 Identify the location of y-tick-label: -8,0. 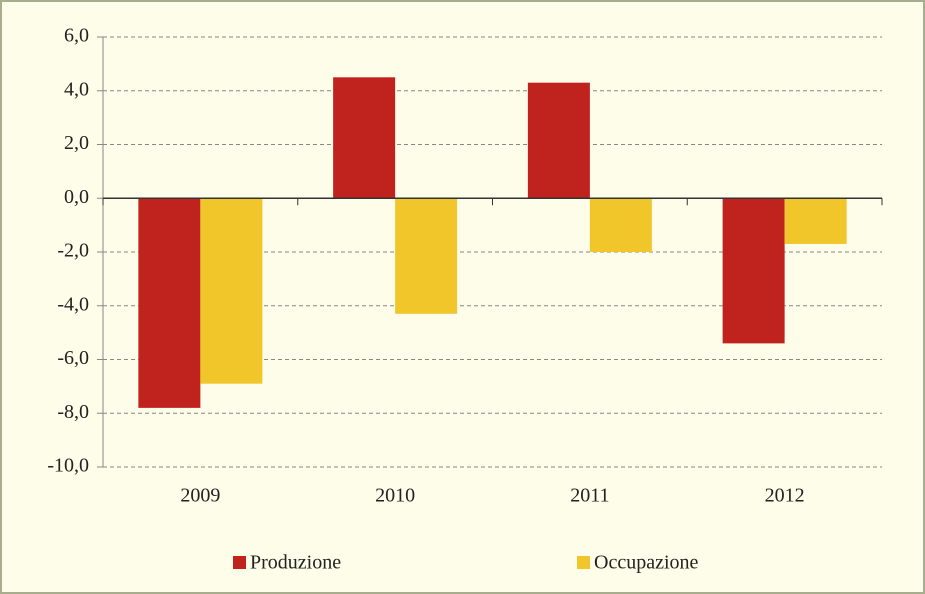
(73, 412).